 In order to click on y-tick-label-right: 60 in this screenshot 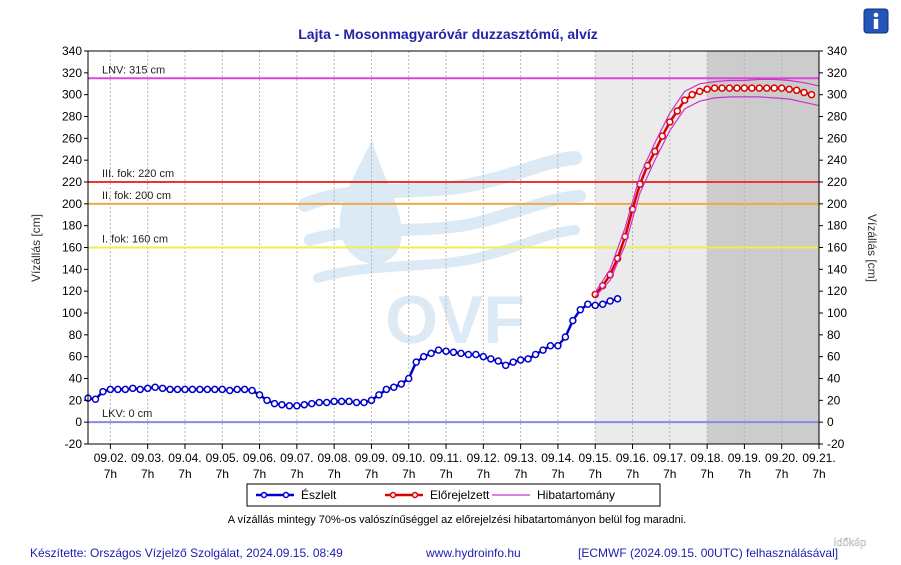, I will do `click(834, 357)`.